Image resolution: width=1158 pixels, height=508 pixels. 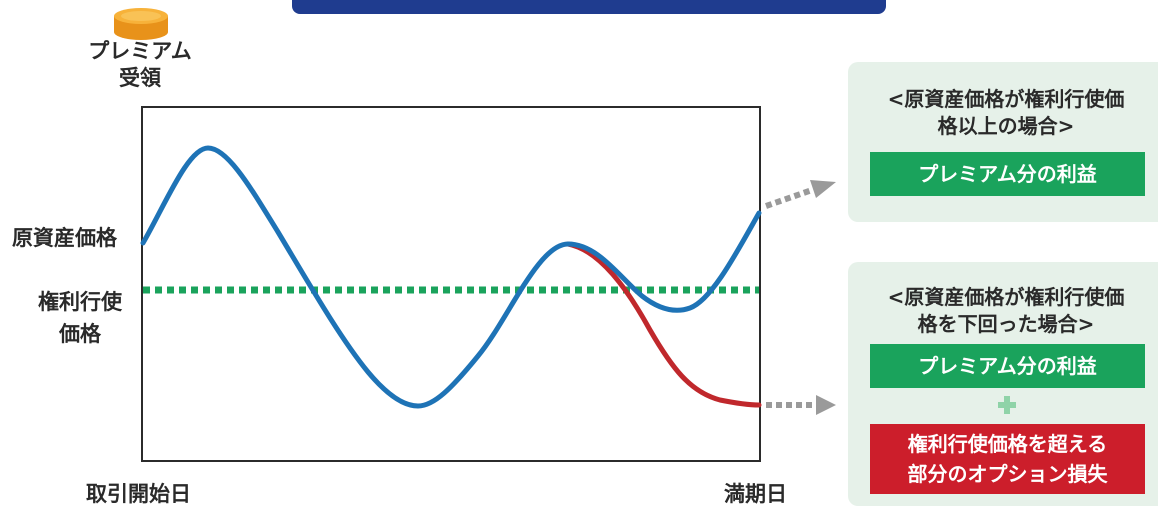 I want to click on price-path-down, so click(x=663, y=324).